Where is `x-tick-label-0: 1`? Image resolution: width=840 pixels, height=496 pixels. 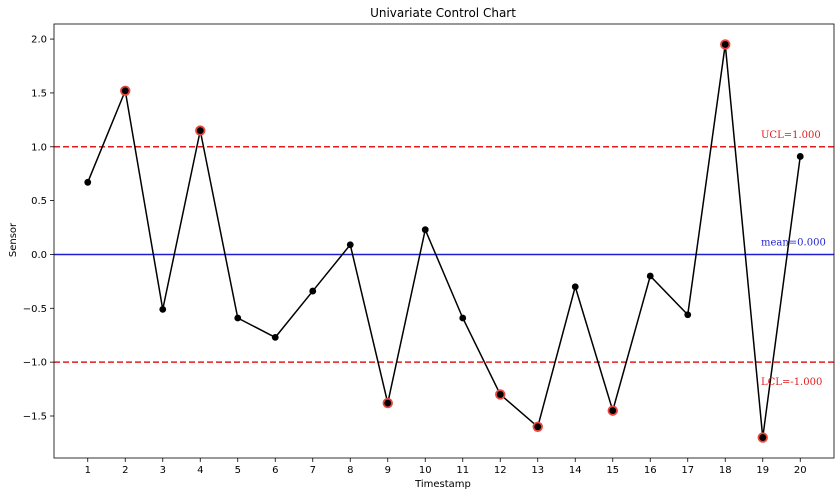 x-tick-label-0: 1 is located at coordinates (88, 470).